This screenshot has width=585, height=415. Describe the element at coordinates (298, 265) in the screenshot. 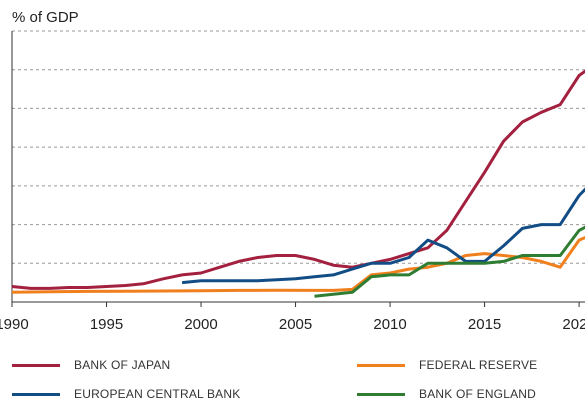

I see `series-line-federal-reserve` at that location.